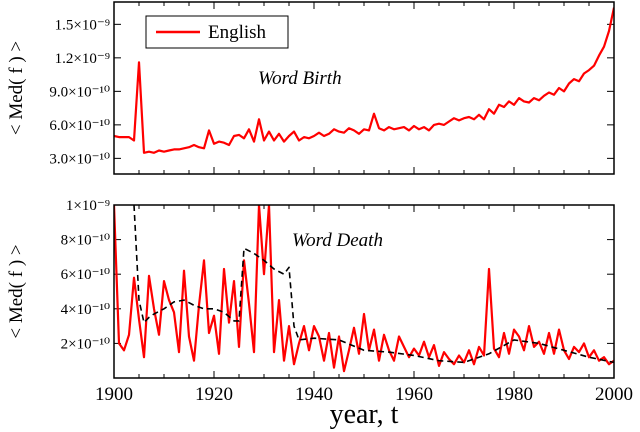  What do you see at coordinates (314, 394) in the screenshot?
I see `x-tick-label: 1940` at bounding box center [314, 394].